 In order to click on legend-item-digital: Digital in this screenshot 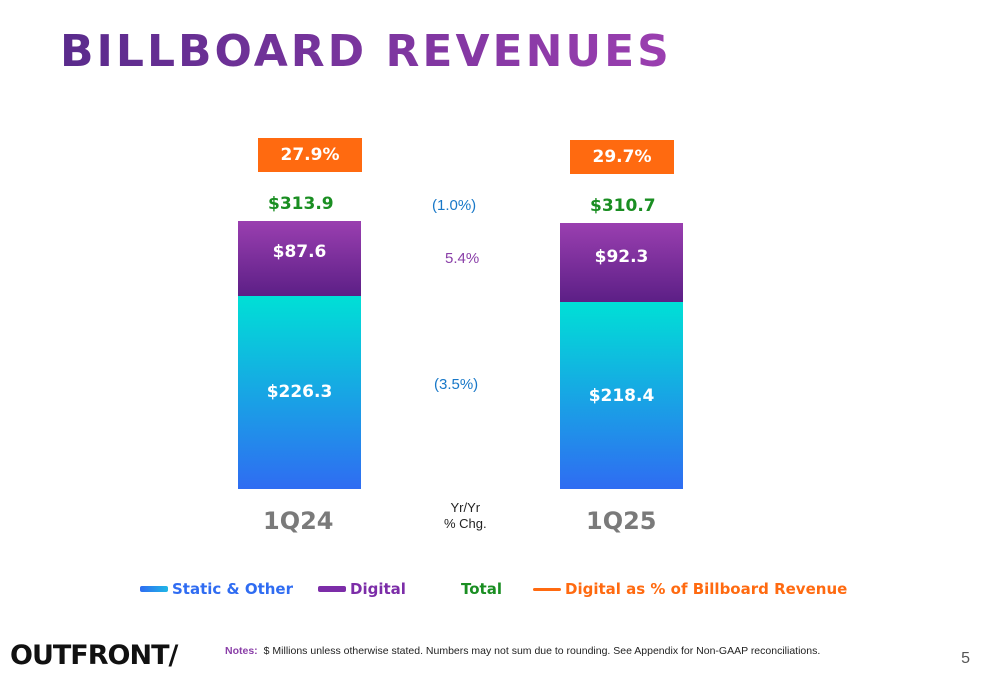, I will do `click(362, 589)`.